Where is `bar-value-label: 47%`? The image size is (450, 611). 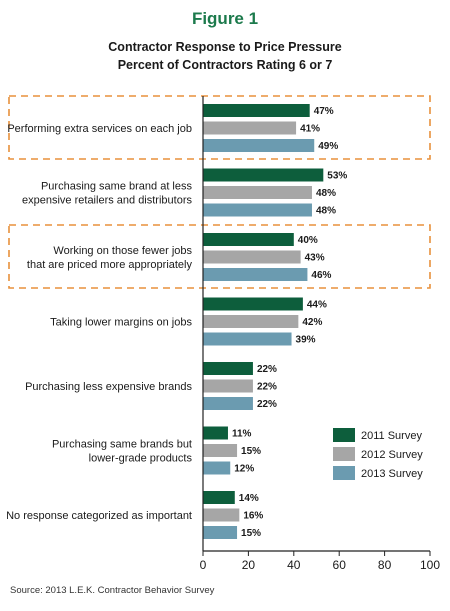
bar-value-label: 47% is located at coordinates (324, 111).